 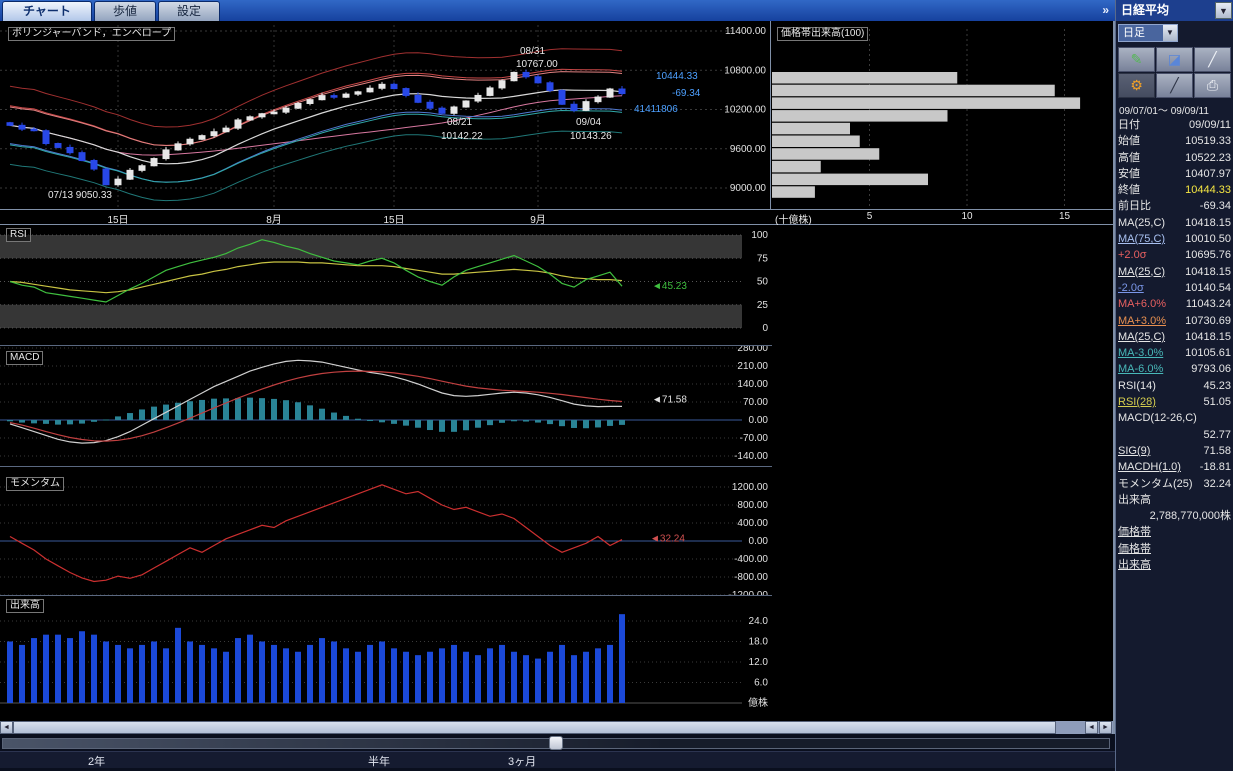 I want to click on draw-pencil-button: ✎, so click(x=1136, y=59).